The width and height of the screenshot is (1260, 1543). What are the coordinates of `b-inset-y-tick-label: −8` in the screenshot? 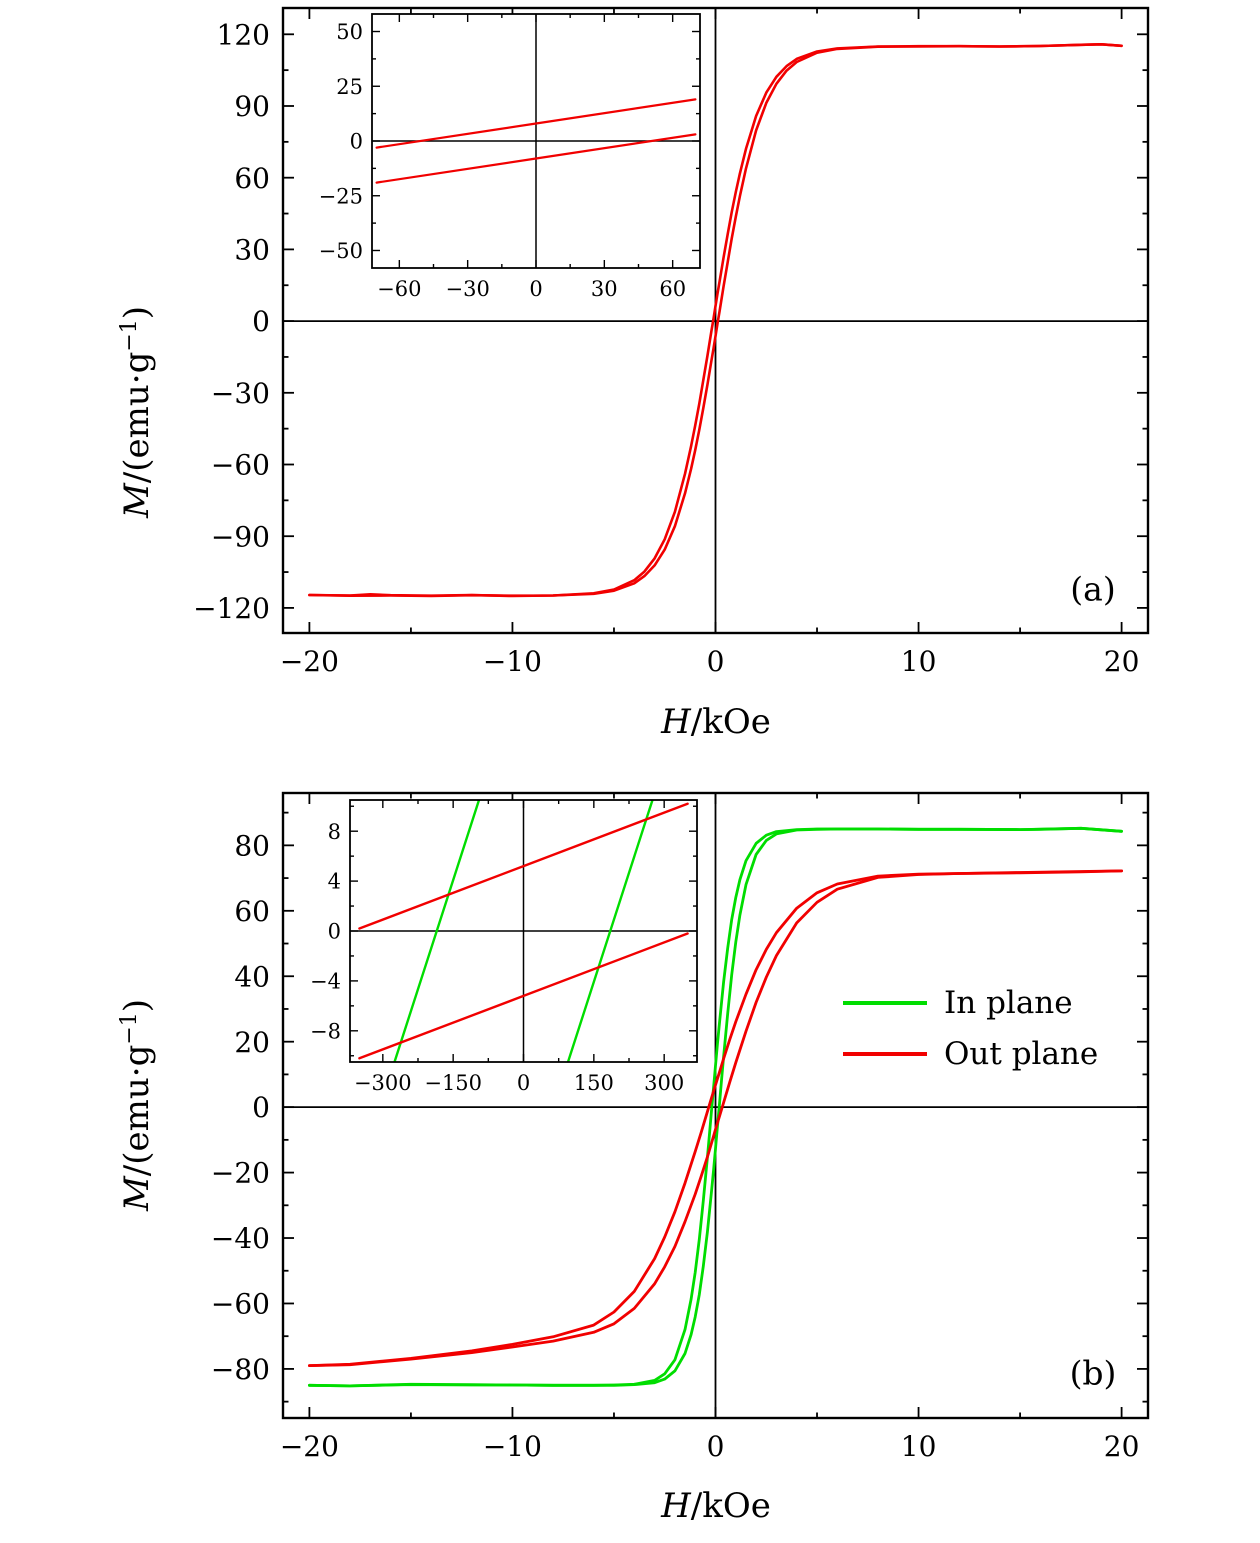 It's located at (325, 1031).